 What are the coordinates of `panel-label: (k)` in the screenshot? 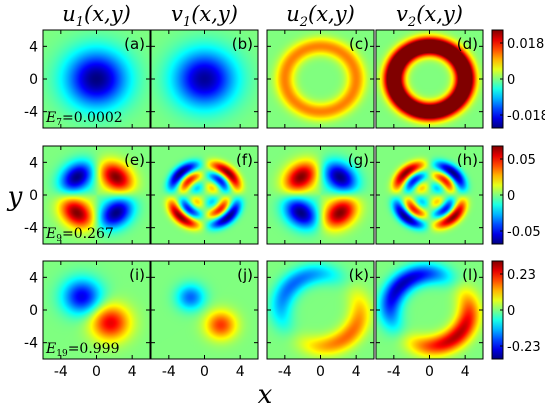 It's located at (359, 275).